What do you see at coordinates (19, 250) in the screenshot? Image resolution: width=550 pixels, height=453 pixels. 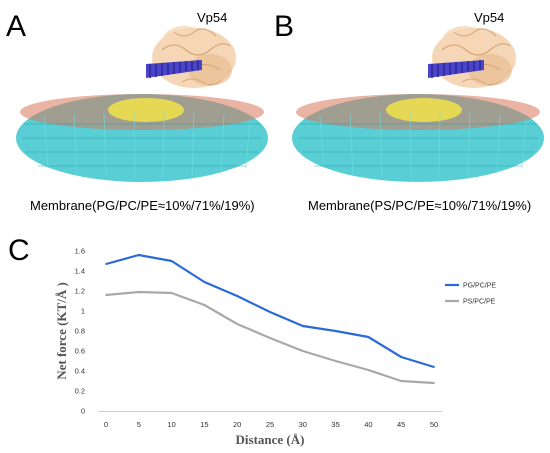 I see `panel-c-label: C` at bounding box center [19, 250].